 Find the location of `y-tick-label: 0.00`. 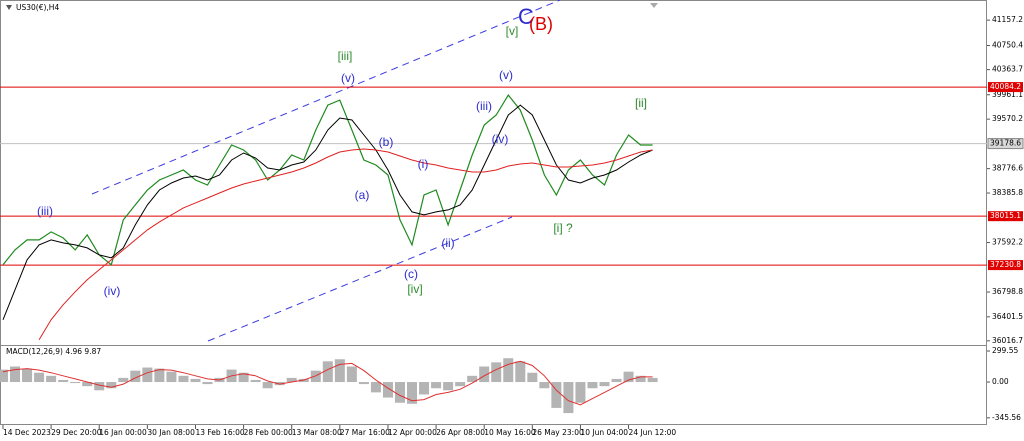

y-tick-label: 0.00 is located at coordinates (1000, 381).